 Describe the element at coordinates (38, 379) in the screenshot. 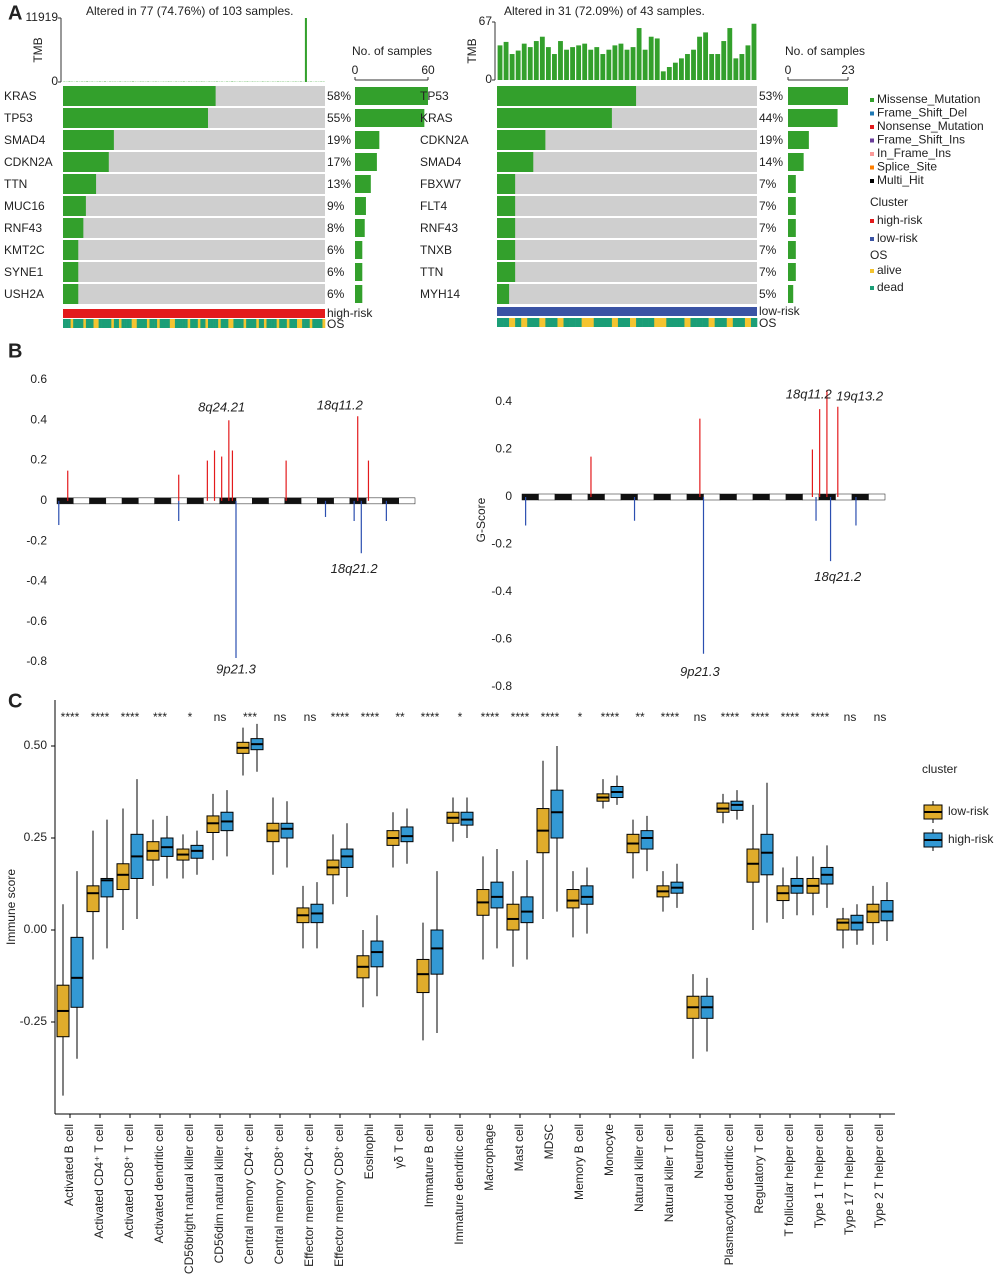

I see `y-tick-label: 0.6` at that location.